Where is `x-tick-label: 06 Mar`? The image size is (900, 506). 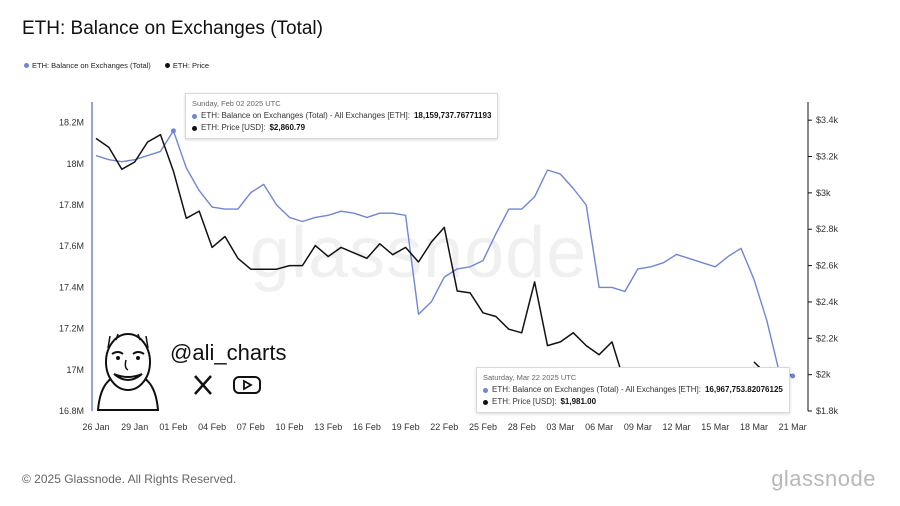
x-tick-label: 06 Mar is located at coordinates (599, 427).